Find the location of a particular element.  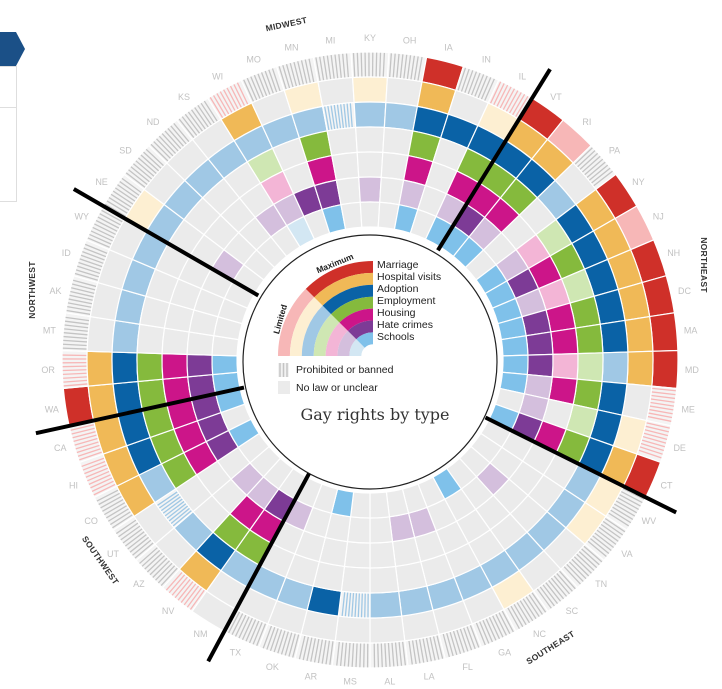

cell-ma-schools is located at coordinates (514, 346).